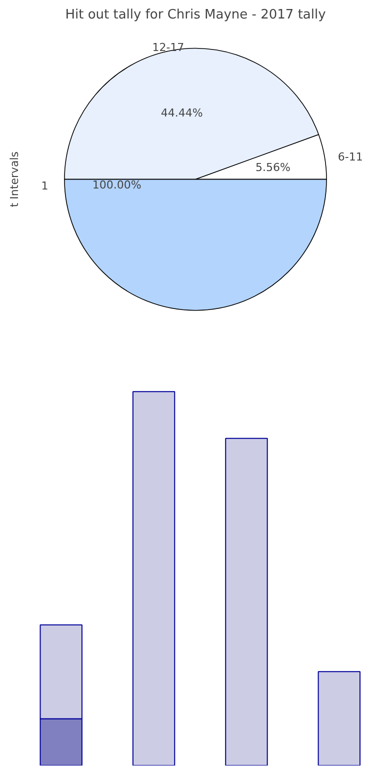 The image size is (390, 780). What do you see at coordinates (168, 47) in the screenshot?
I see `slice-label: 12-17` at bounding box center [168, 47].